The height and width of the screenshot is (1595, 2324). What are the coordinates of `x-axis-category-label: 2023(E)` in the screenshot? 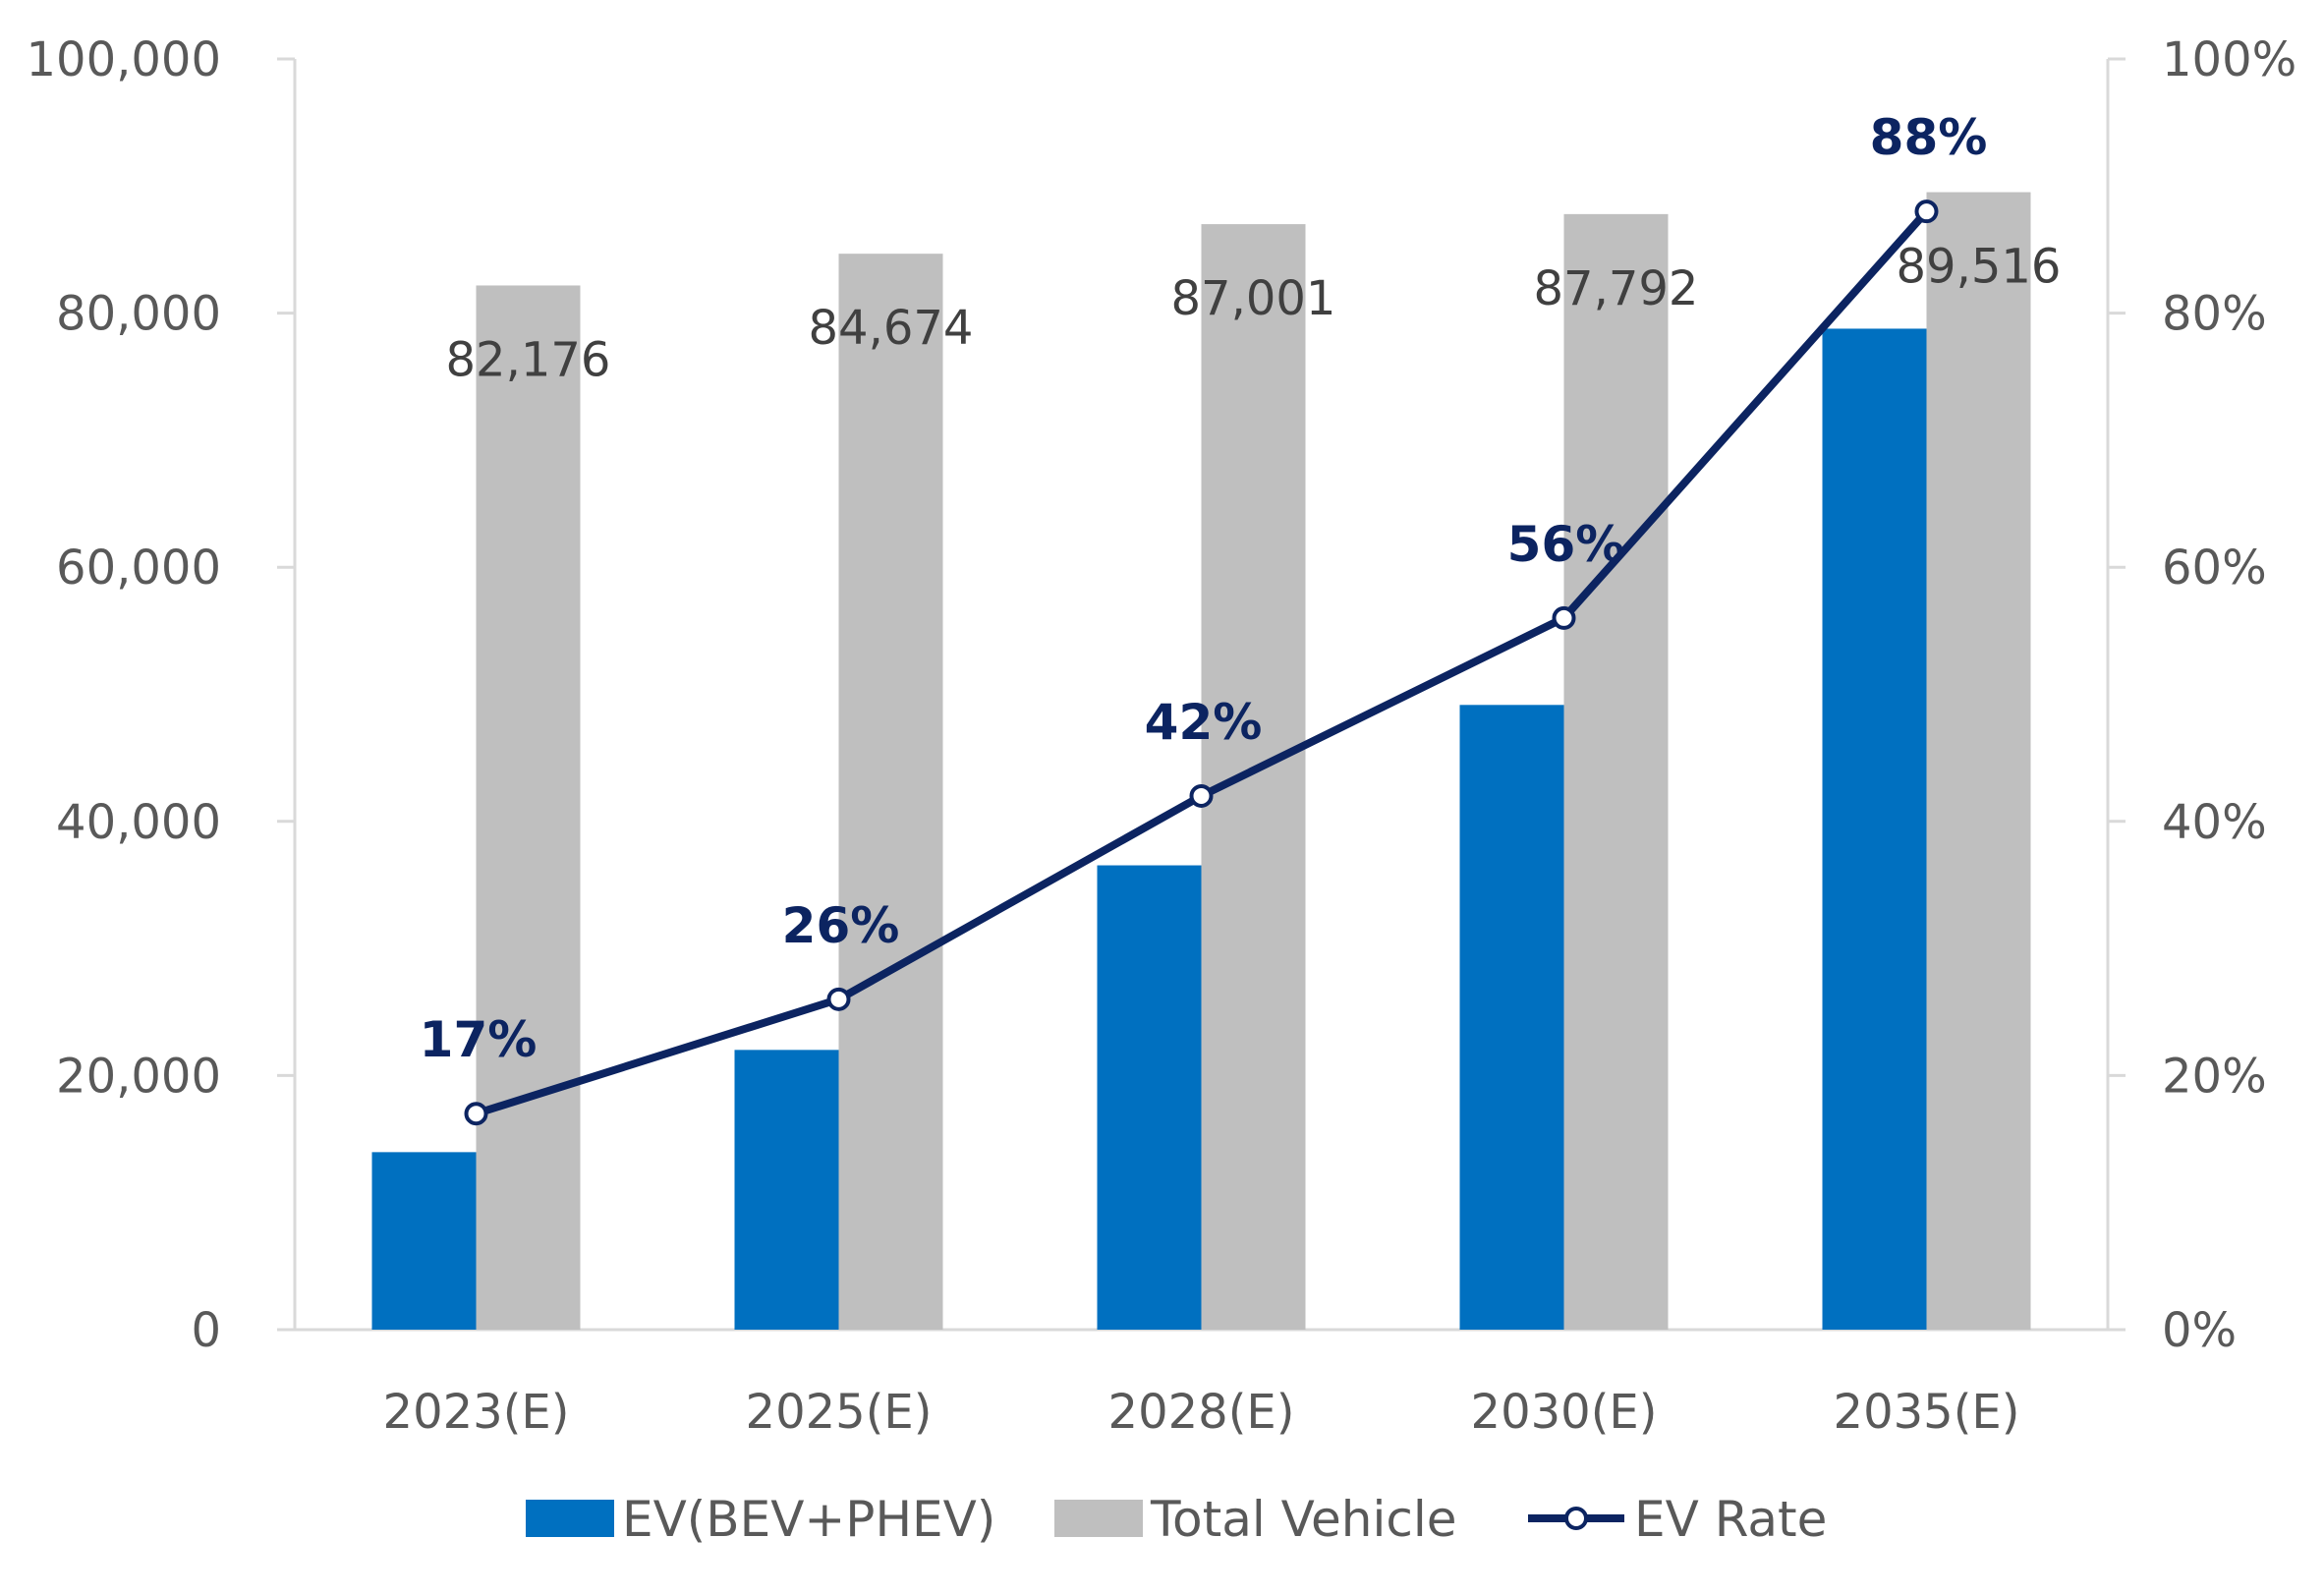 It's located at (476, 1412).